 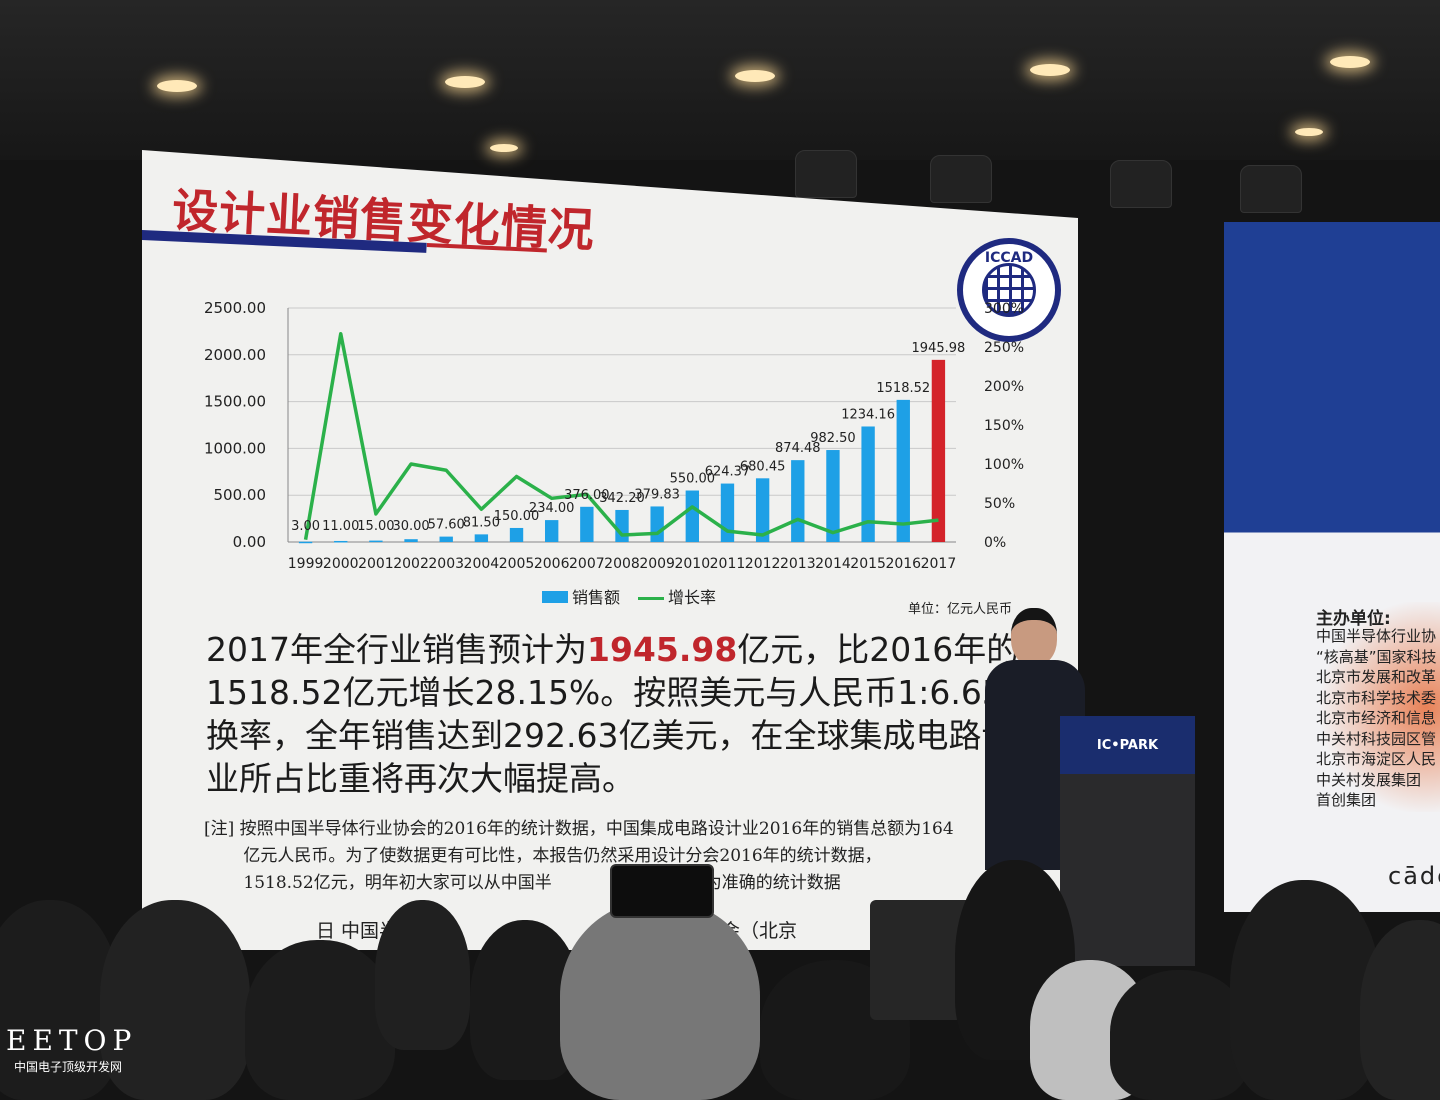 I want to click on right-tick-label: 150%, so click(x=1004, y=426).